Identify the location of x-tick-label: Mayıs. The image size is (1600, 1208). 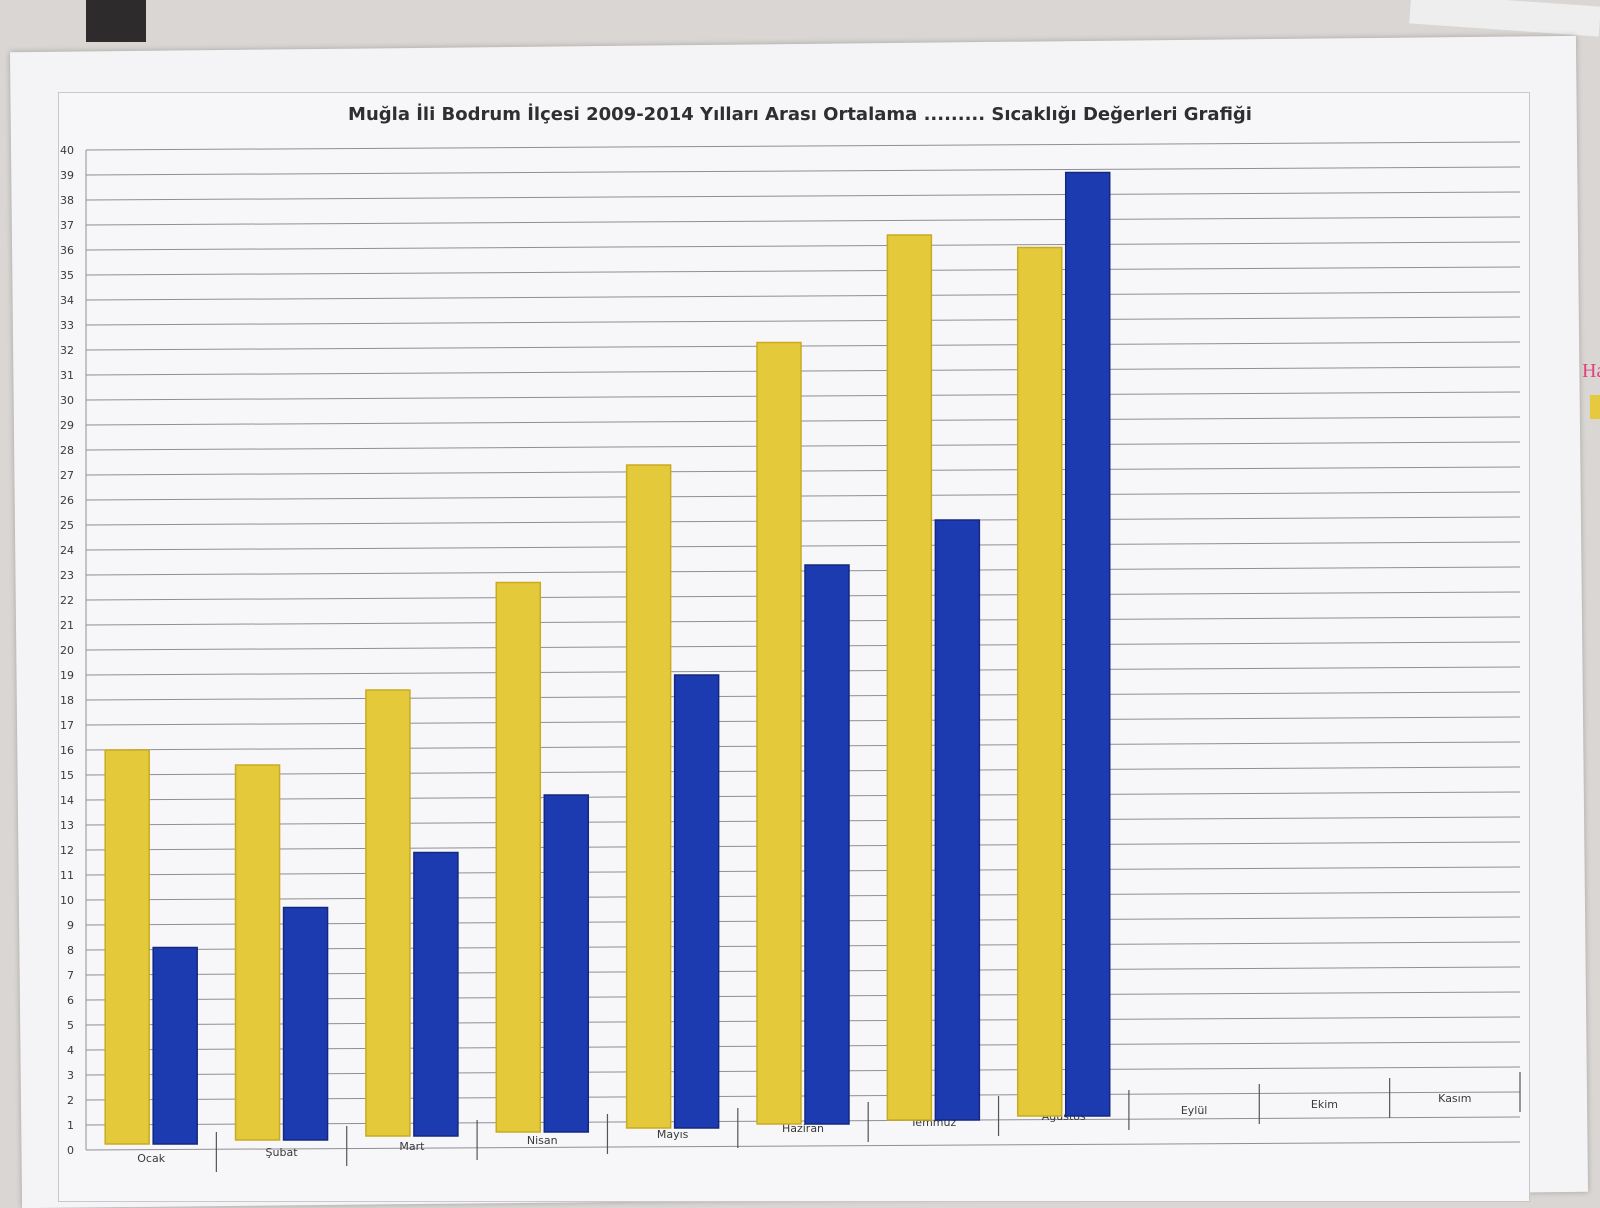
(673, 1134).